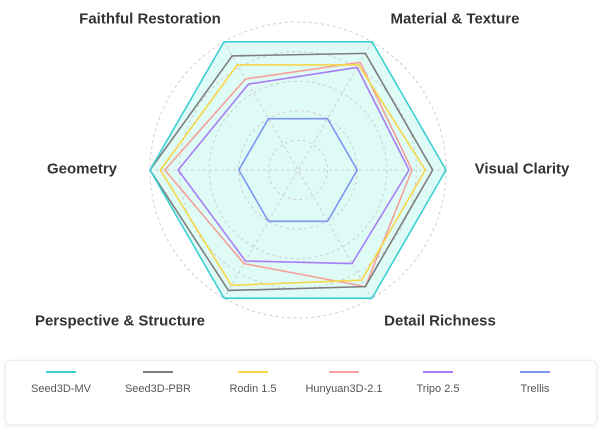  I want to click on legend-item-seed3d-mv: Seed3D-MV, so click(61, 383).